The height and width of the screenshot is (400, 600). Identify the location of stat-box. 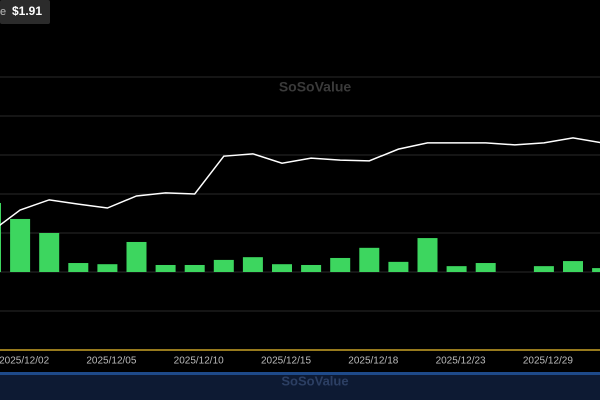
(25, 12).